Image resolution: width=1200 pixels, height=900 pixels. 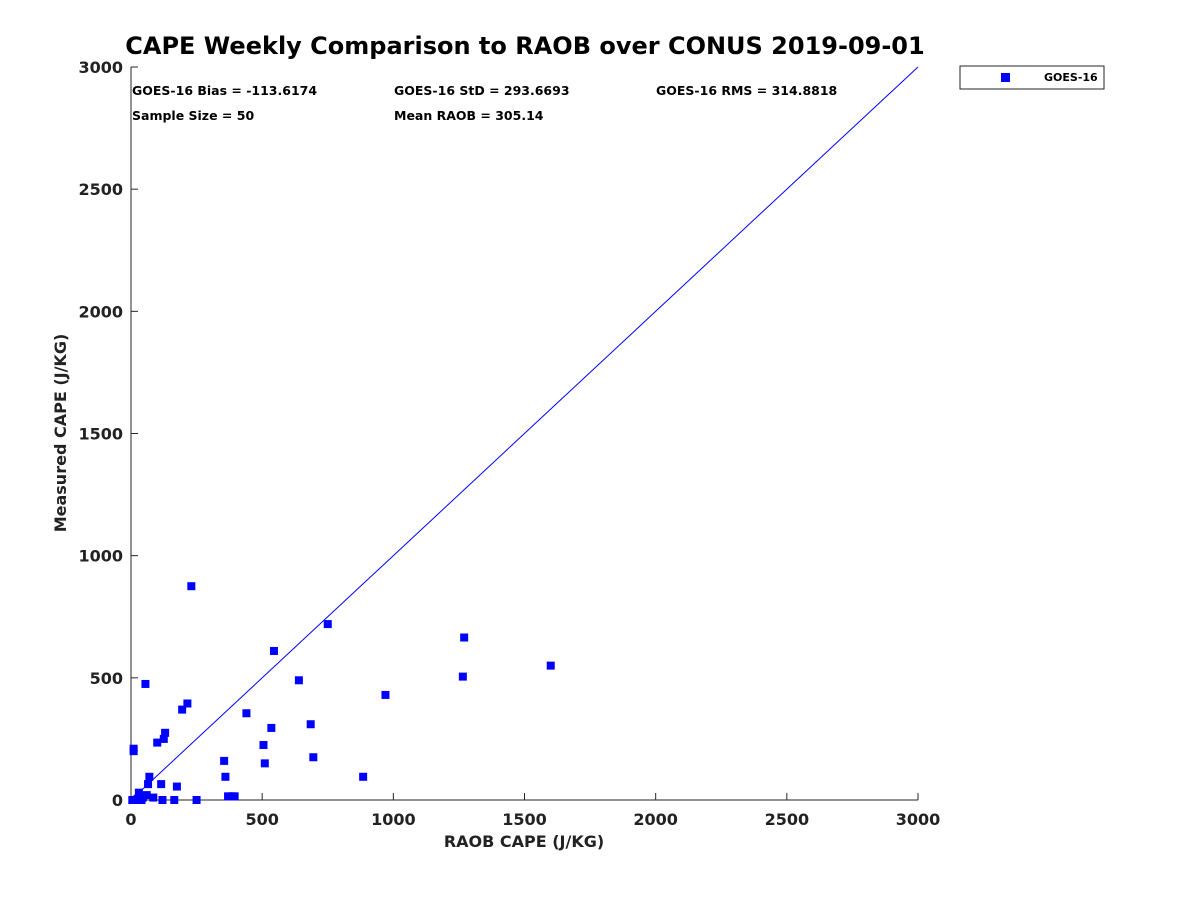 What do you see at coordinates (746, 90) in the screenshot?
I see `stat-rms: GOES-16 RMS = 314.8818` at bounding box center [746, 90].